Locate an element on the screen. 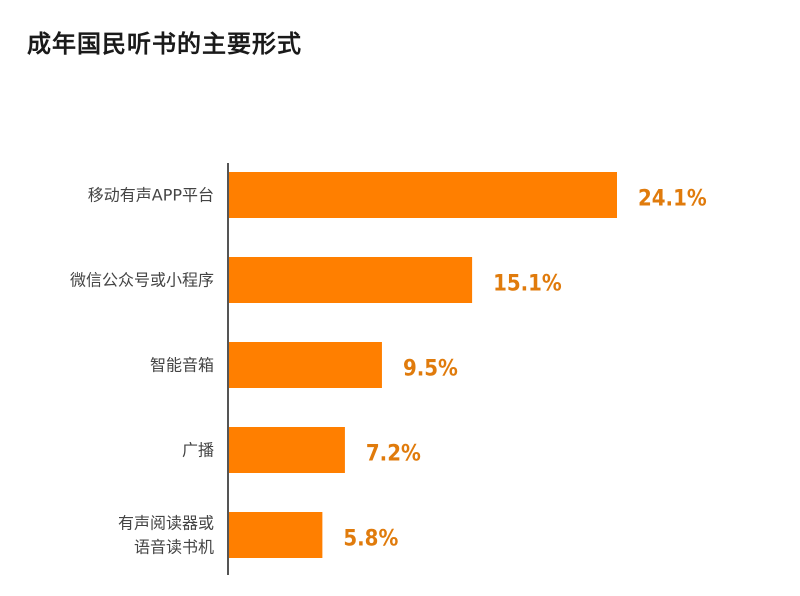 Image resolution: width=800 pixels, height=596 pixels. value-label-0: 24.1% is located at coordinates (672, 199).